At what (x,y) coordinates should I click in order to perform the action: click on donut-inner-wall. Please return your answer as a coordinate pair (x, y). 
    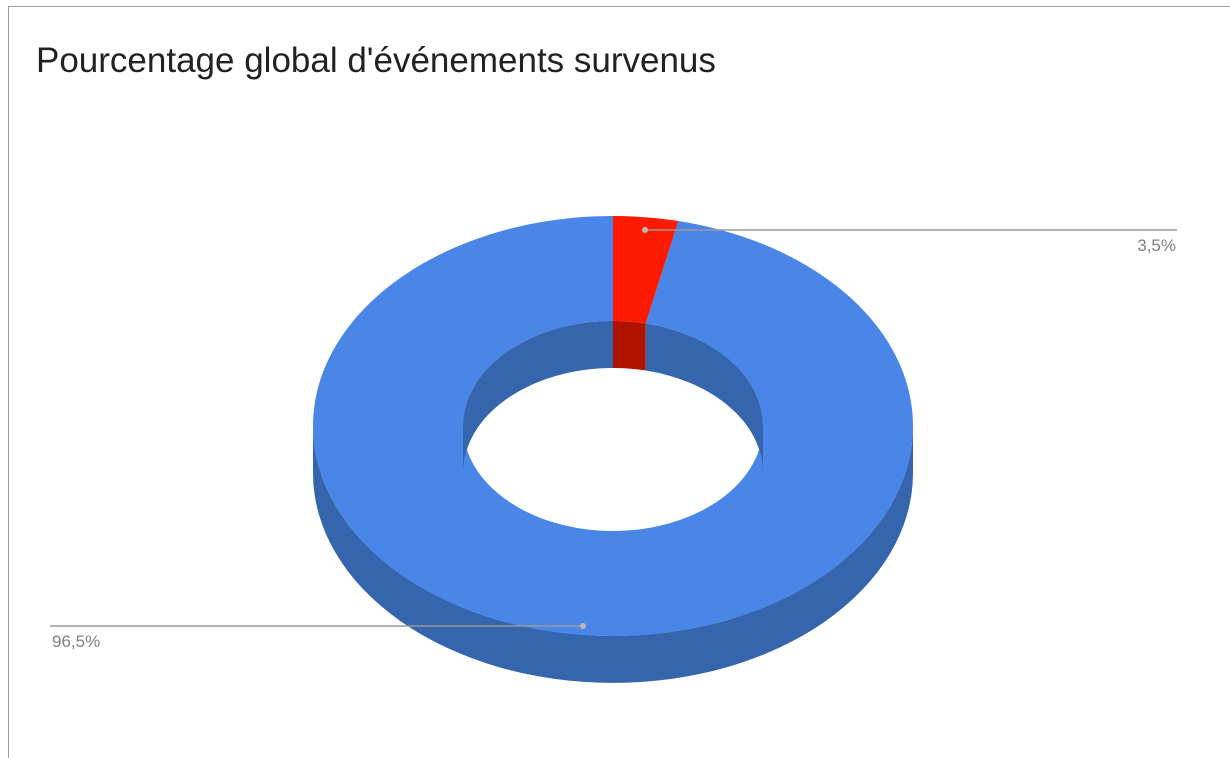
    Looking at the image, I should click on (613, 397).